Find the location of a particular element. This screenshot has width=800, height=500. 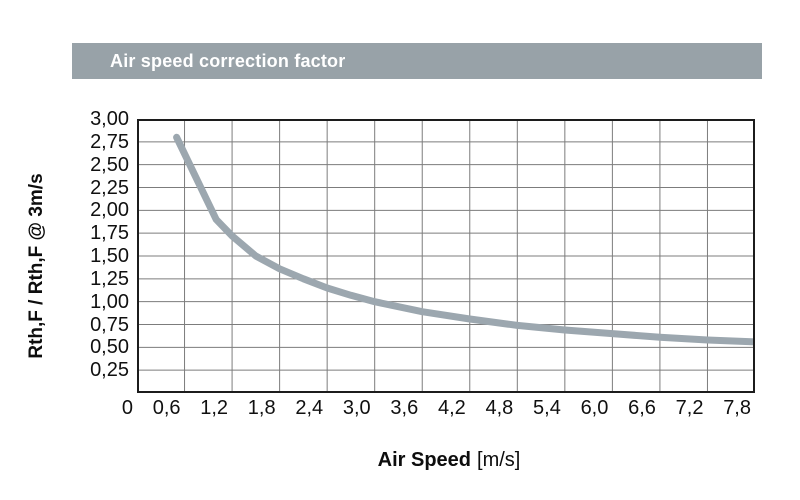

x-tick-label: 3,6 is located at coordinates (404, 408).